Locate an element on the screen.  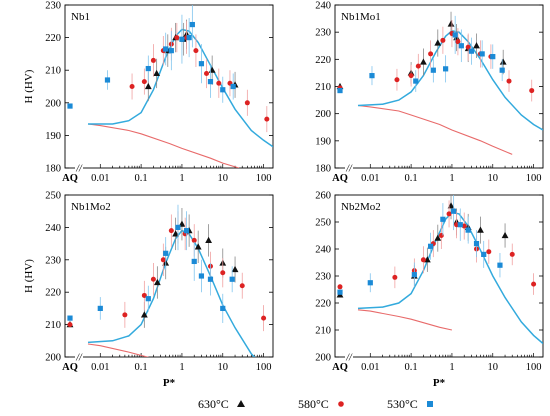
y-tick-label: 190 is located at coordinates (53, 136).